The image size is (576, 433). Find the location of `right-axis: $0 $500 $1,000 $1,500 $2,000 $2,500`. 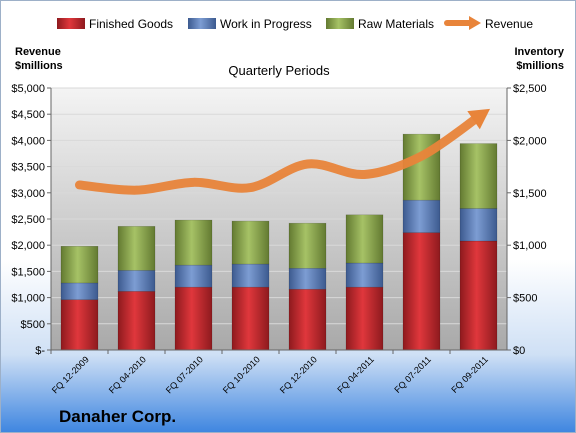

right-axis: $0 $500 $1,000 $1,500 $2,000 $2,500 is located at coordinates (526, 220).